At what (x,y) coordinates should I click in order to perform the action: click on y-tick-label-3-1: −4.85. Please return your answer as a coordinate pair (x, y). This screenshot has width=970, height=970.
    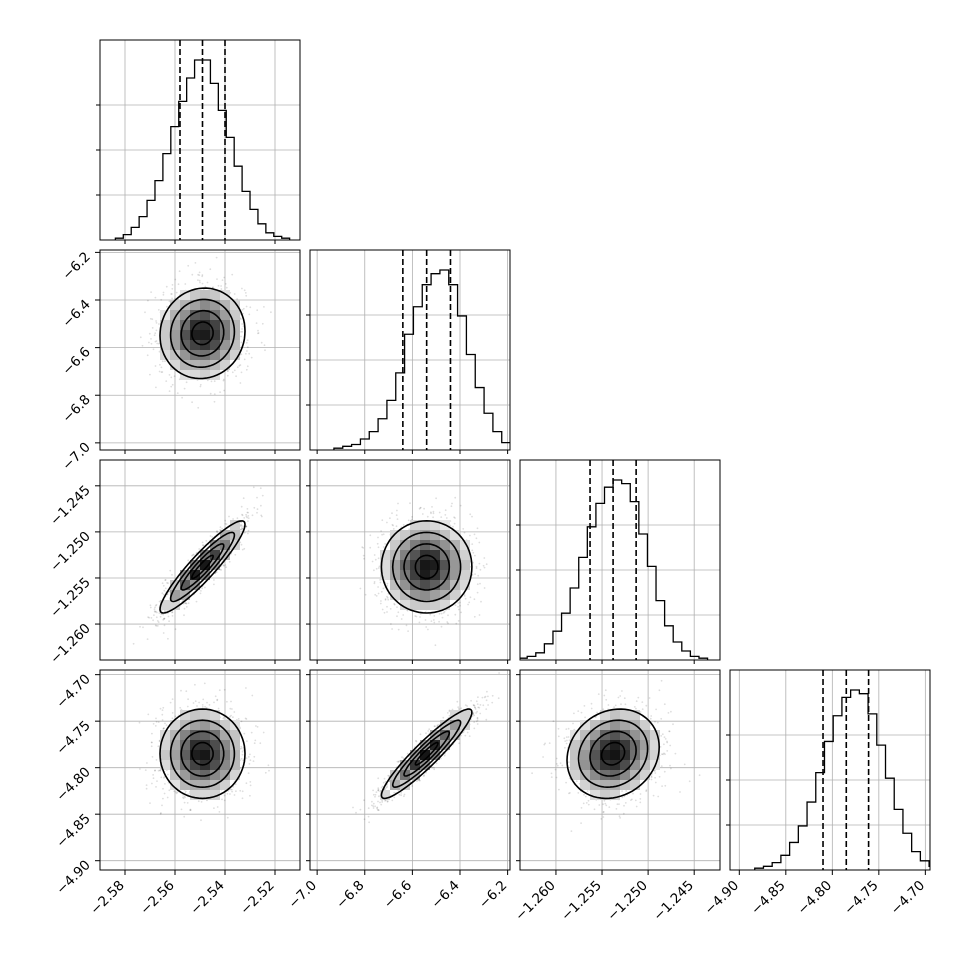
    Looking at the image, I should click on (73, 831).